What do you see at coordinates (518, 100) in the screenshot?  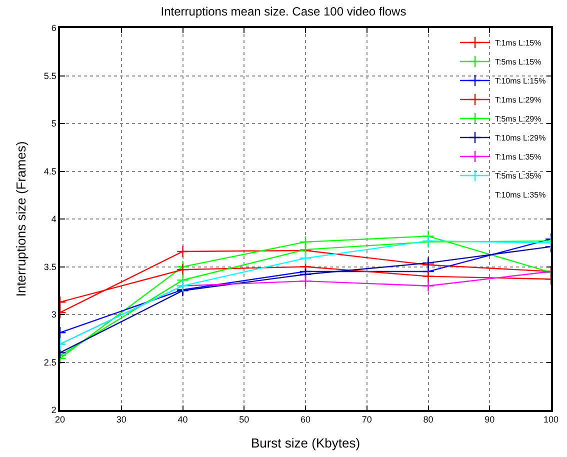 I see `legend-label: T:1ms L:29%` at bounding box center [518, 100].